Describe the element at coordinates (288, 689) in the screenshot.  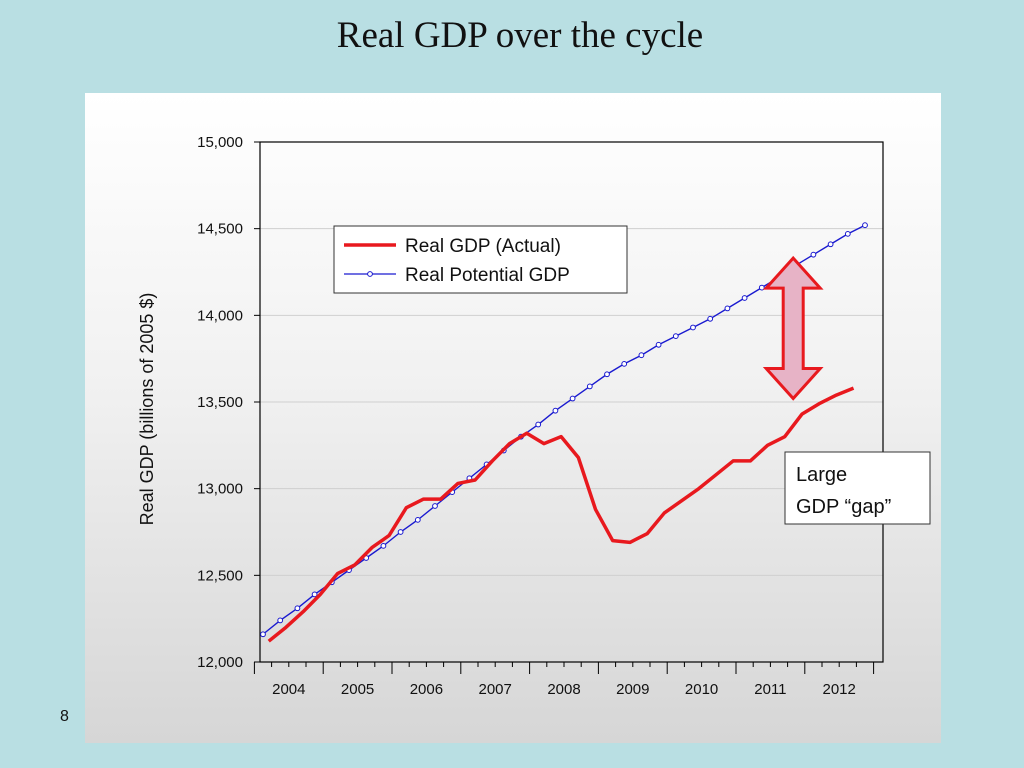
I see `x-tick-label: 2004` at that location.